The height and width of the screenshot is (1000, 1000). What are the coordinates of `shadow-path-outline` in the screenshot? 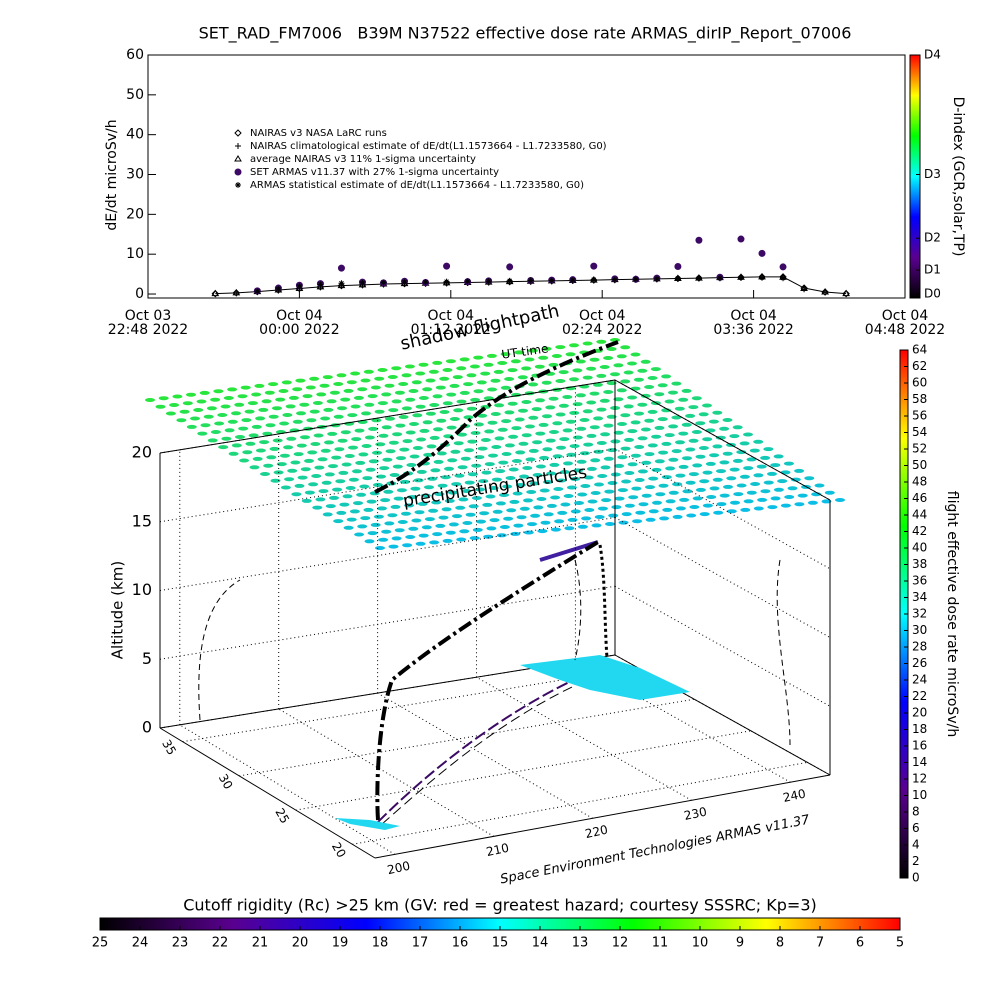 It's located at (494, 748).